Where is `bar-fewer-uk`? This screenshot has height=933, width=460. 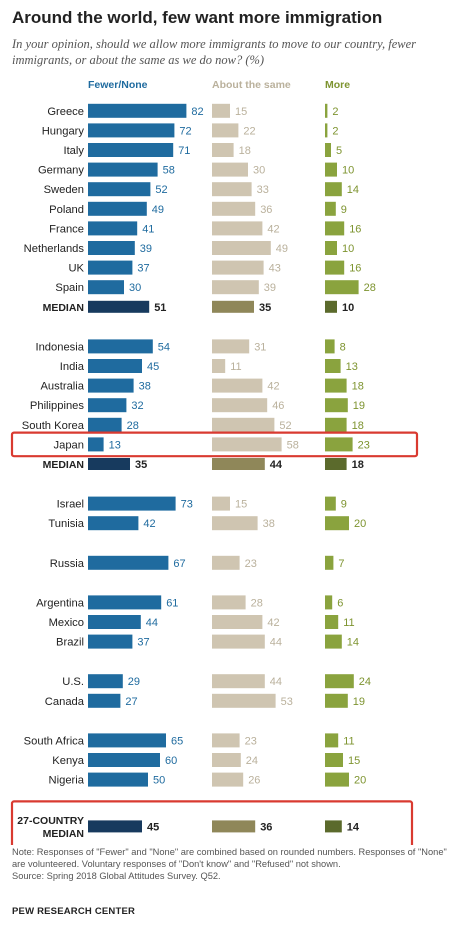
bar-fewer-uk is located at coordinates (110, 267).